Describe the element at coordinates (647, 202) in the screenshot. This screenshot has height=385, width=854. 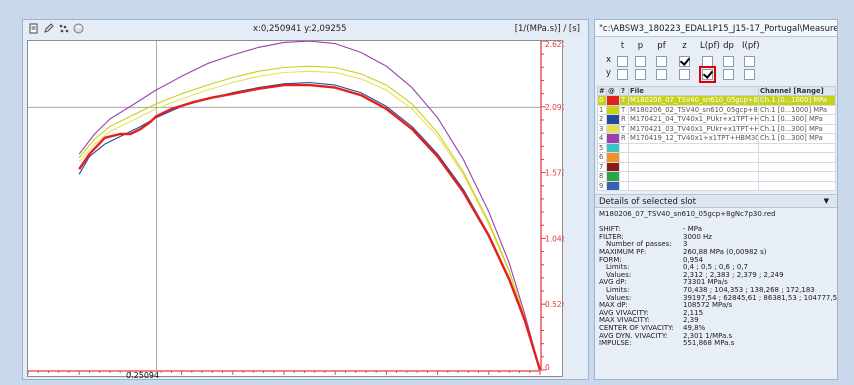
I see `details-title: Details of selected slot` at that location.